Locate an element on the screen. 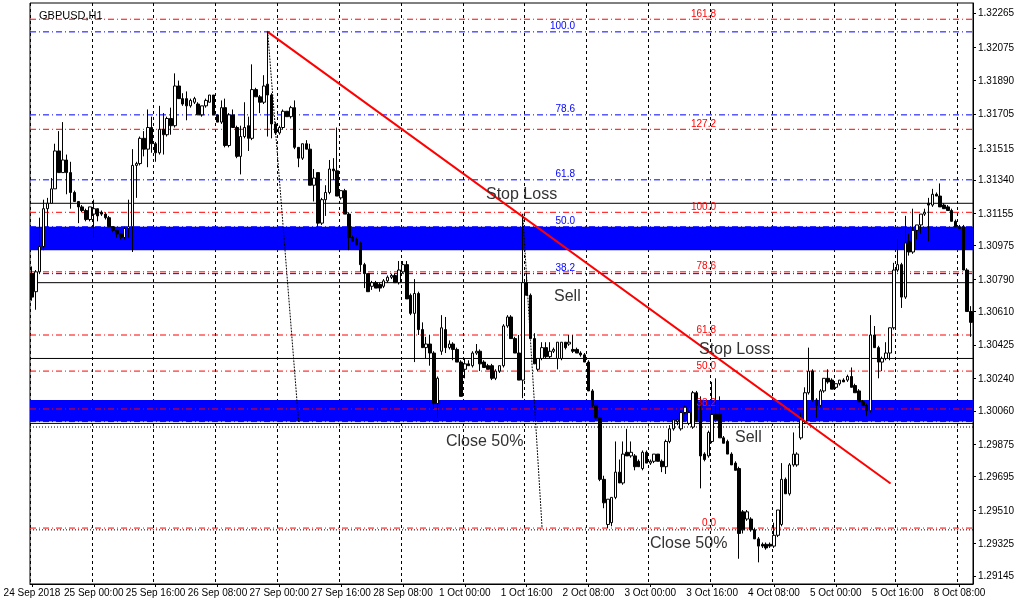 The height and width of the screenshot is (600, 1020). annotation: 127.2 is located at coordinates (703, 123).